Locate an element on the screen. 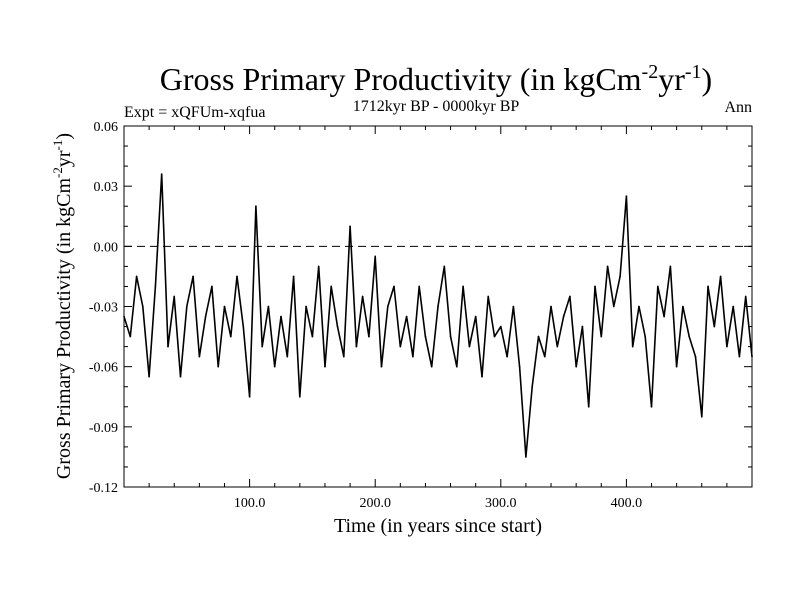 The image size is (800, 600). y-tick-label: -0.03 is located at coordinates (103, 308).